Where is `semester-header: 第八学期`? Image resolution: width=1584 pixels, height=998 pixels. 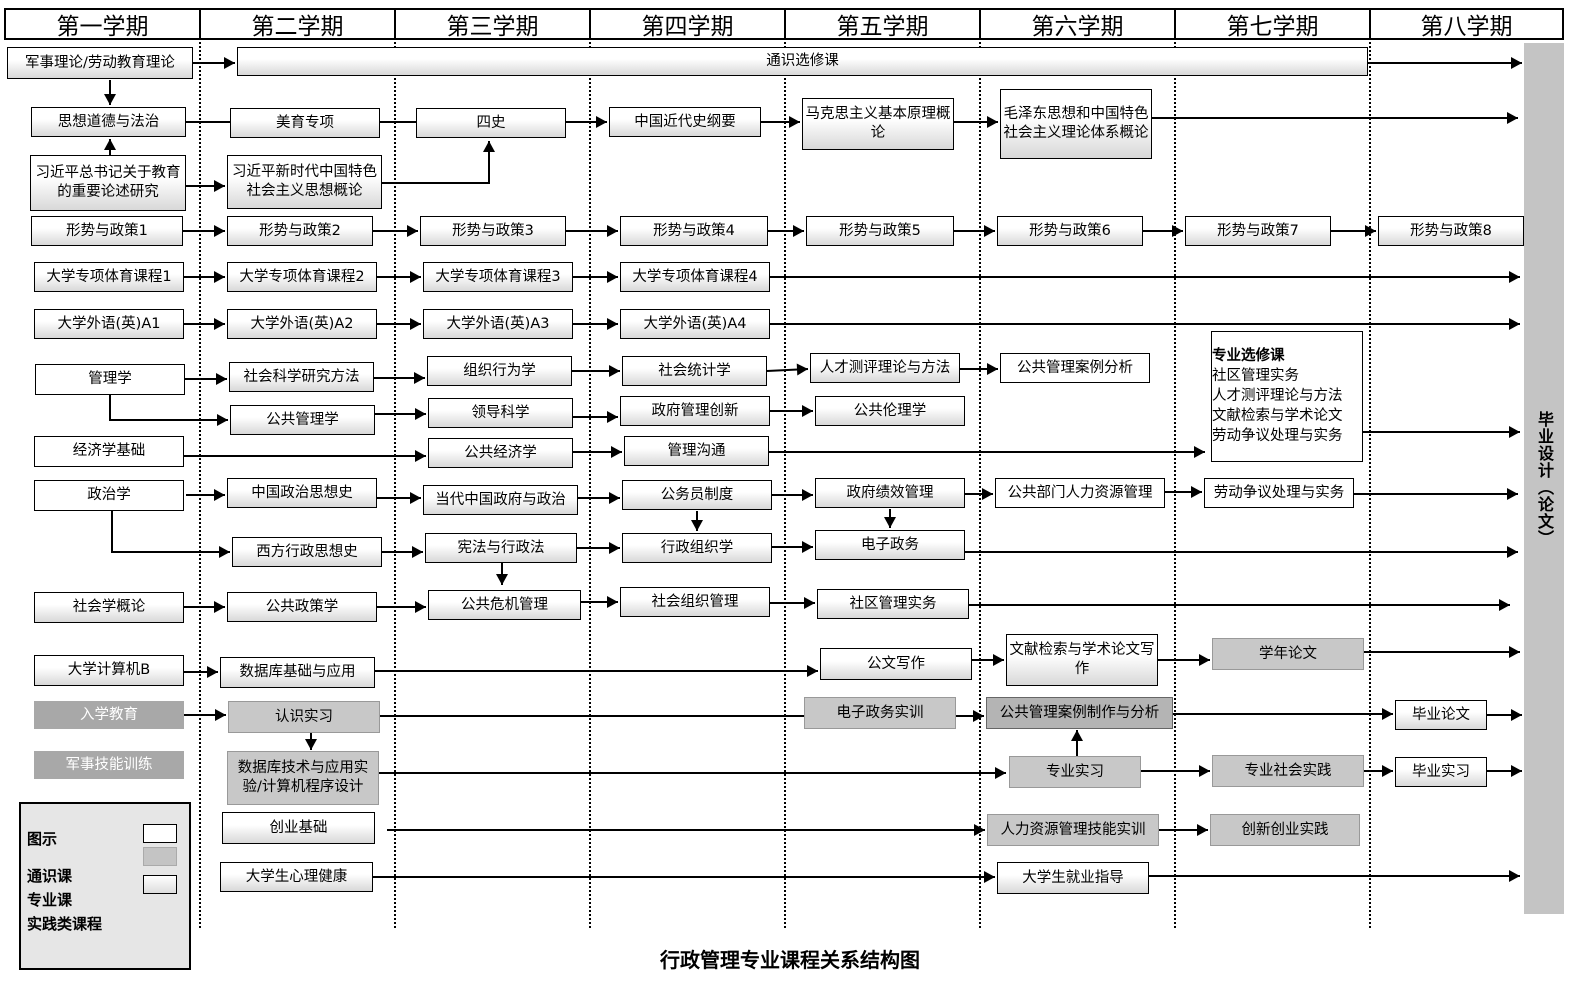 semester-header: 第八学期 is located at coordinates (1466, 24).